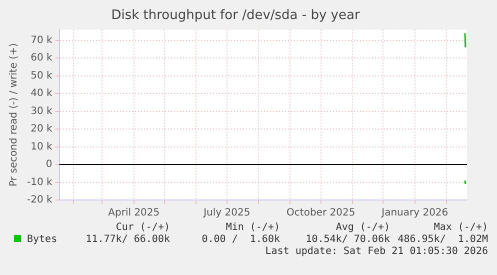 Image resolution: width=497 pixels, height=275 pixels. I want to click on text: Avg (-/+), so click(362, 228).